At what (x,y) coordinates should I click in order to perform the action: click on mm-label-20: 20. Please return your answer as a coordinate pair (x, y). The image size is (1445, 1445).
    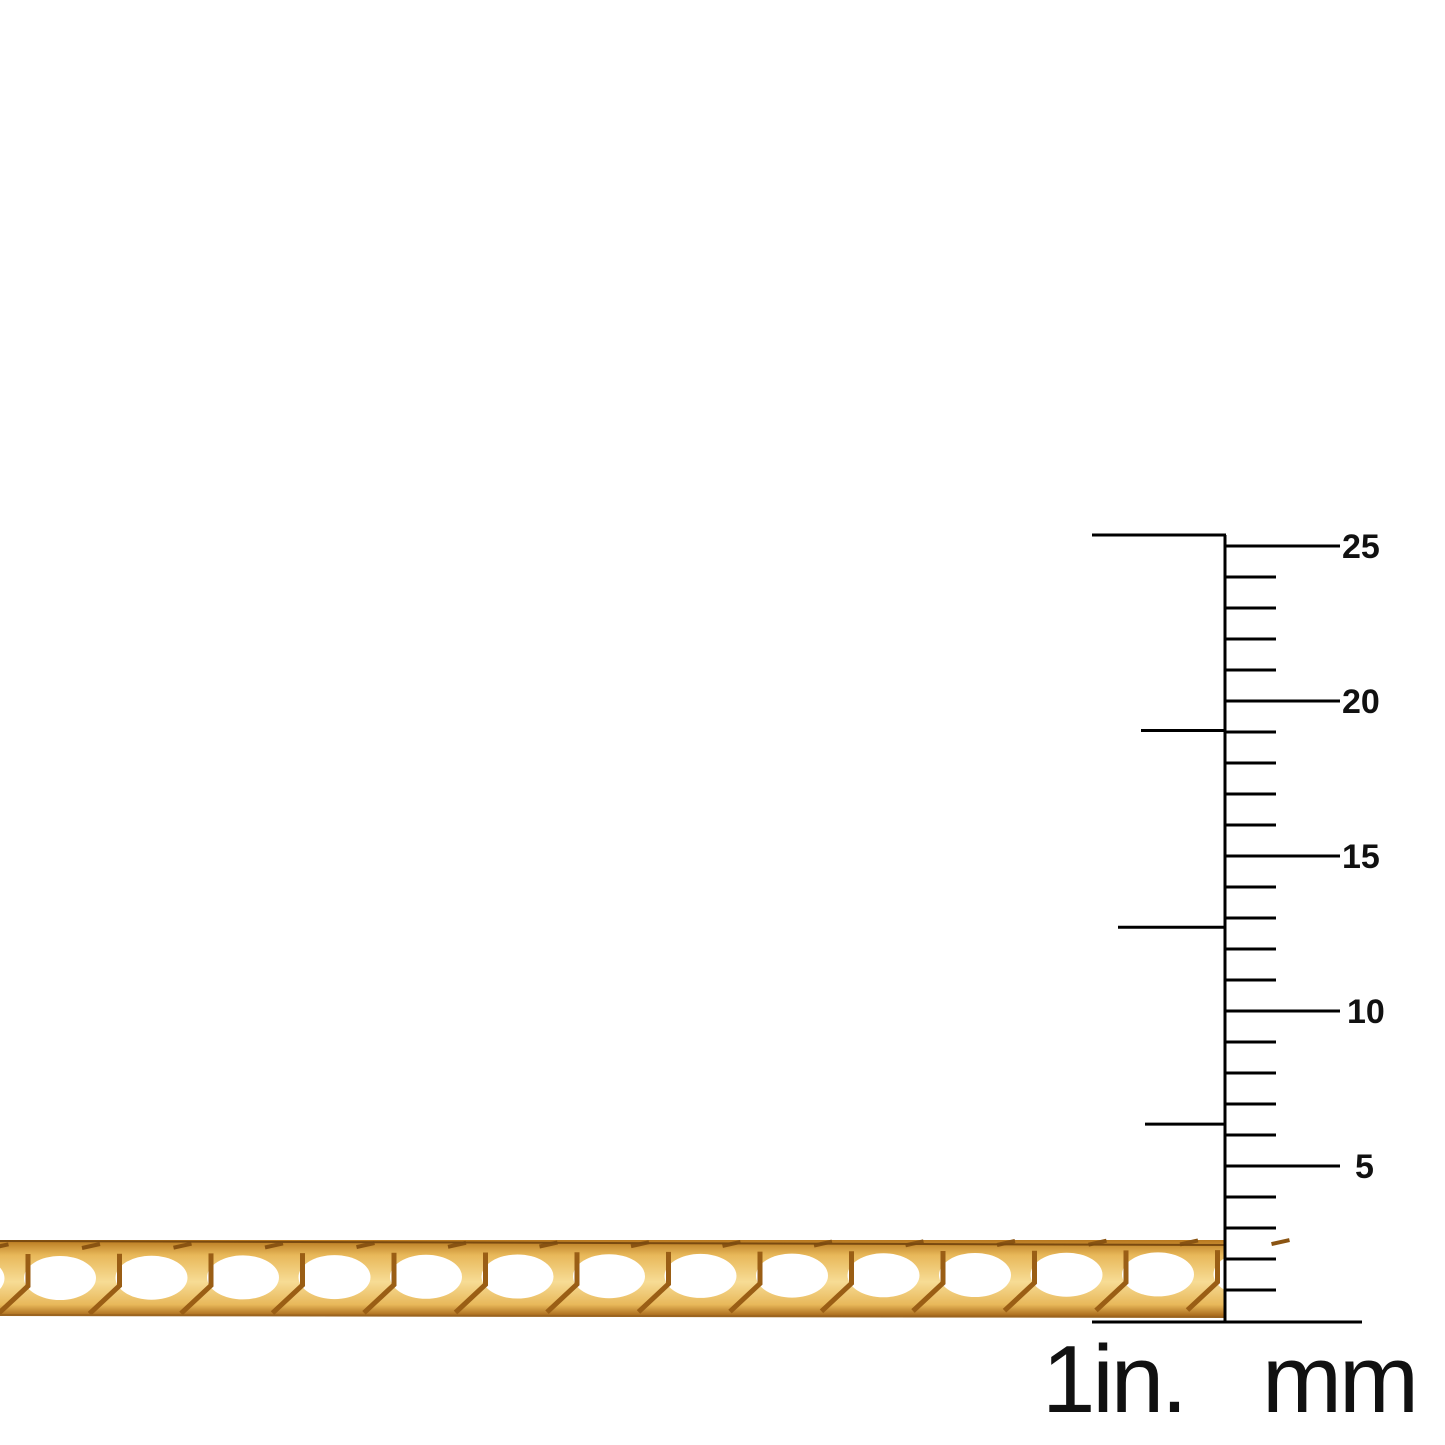
    Looking at the image, I should click on (1361, 702).